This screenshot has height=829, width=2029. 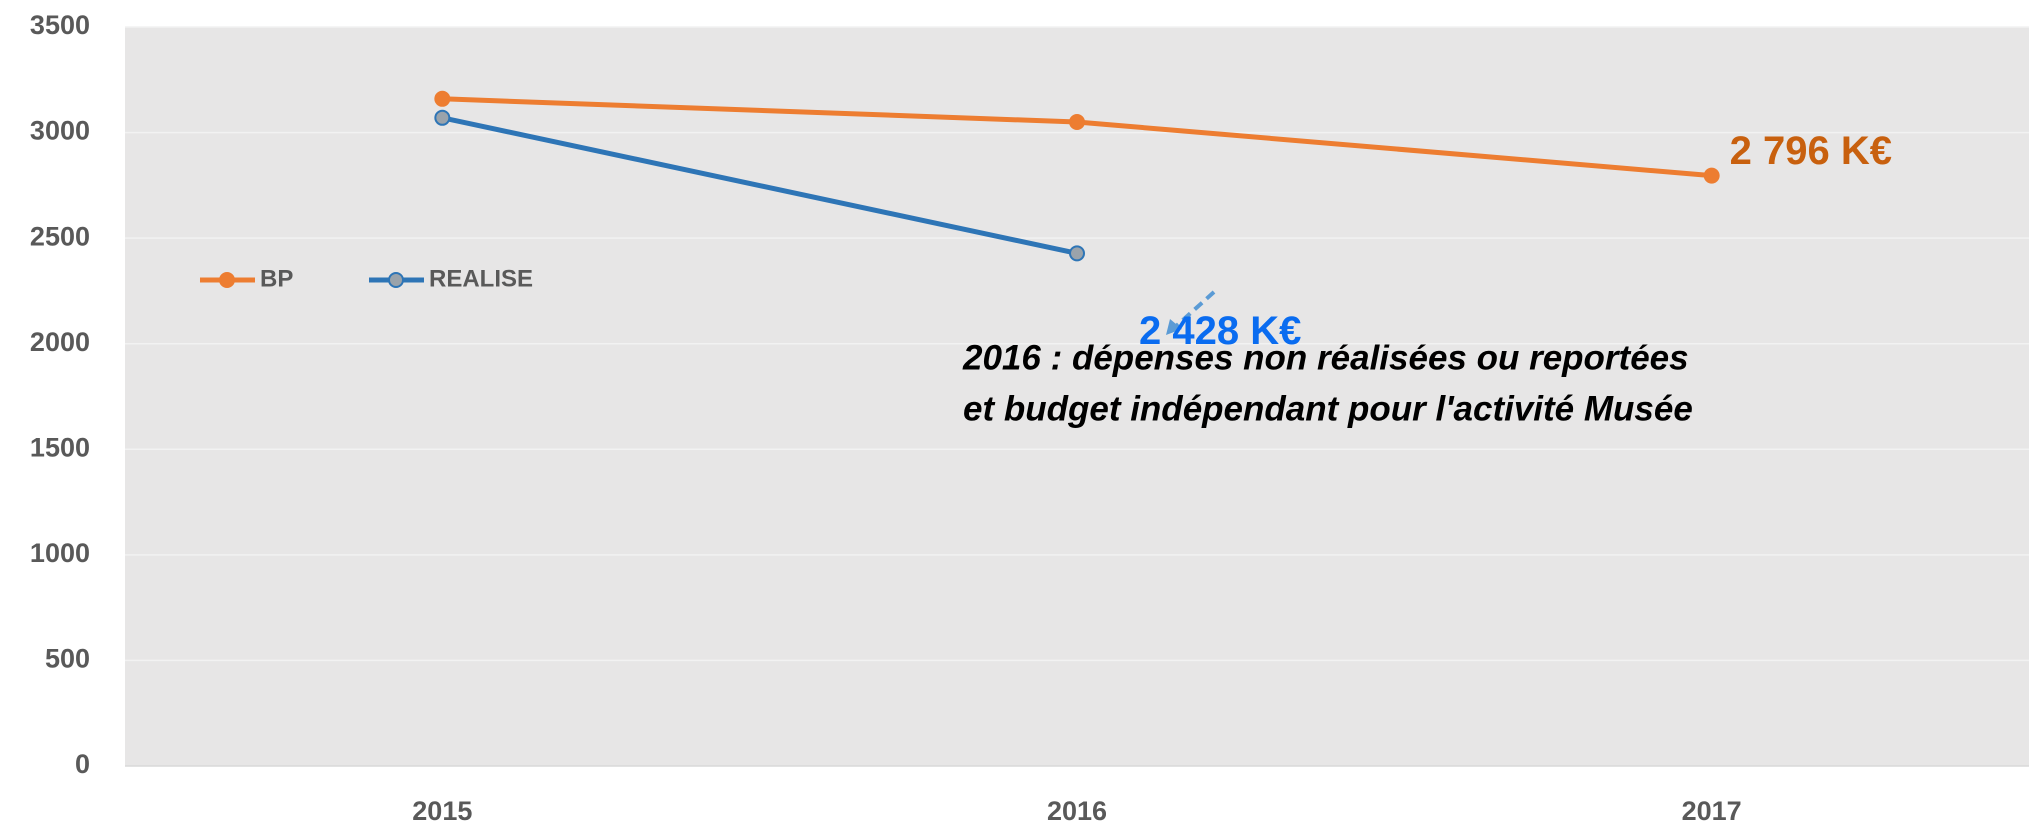 I want to click on y-tick-label: 3000, so click(x=60, y=131).